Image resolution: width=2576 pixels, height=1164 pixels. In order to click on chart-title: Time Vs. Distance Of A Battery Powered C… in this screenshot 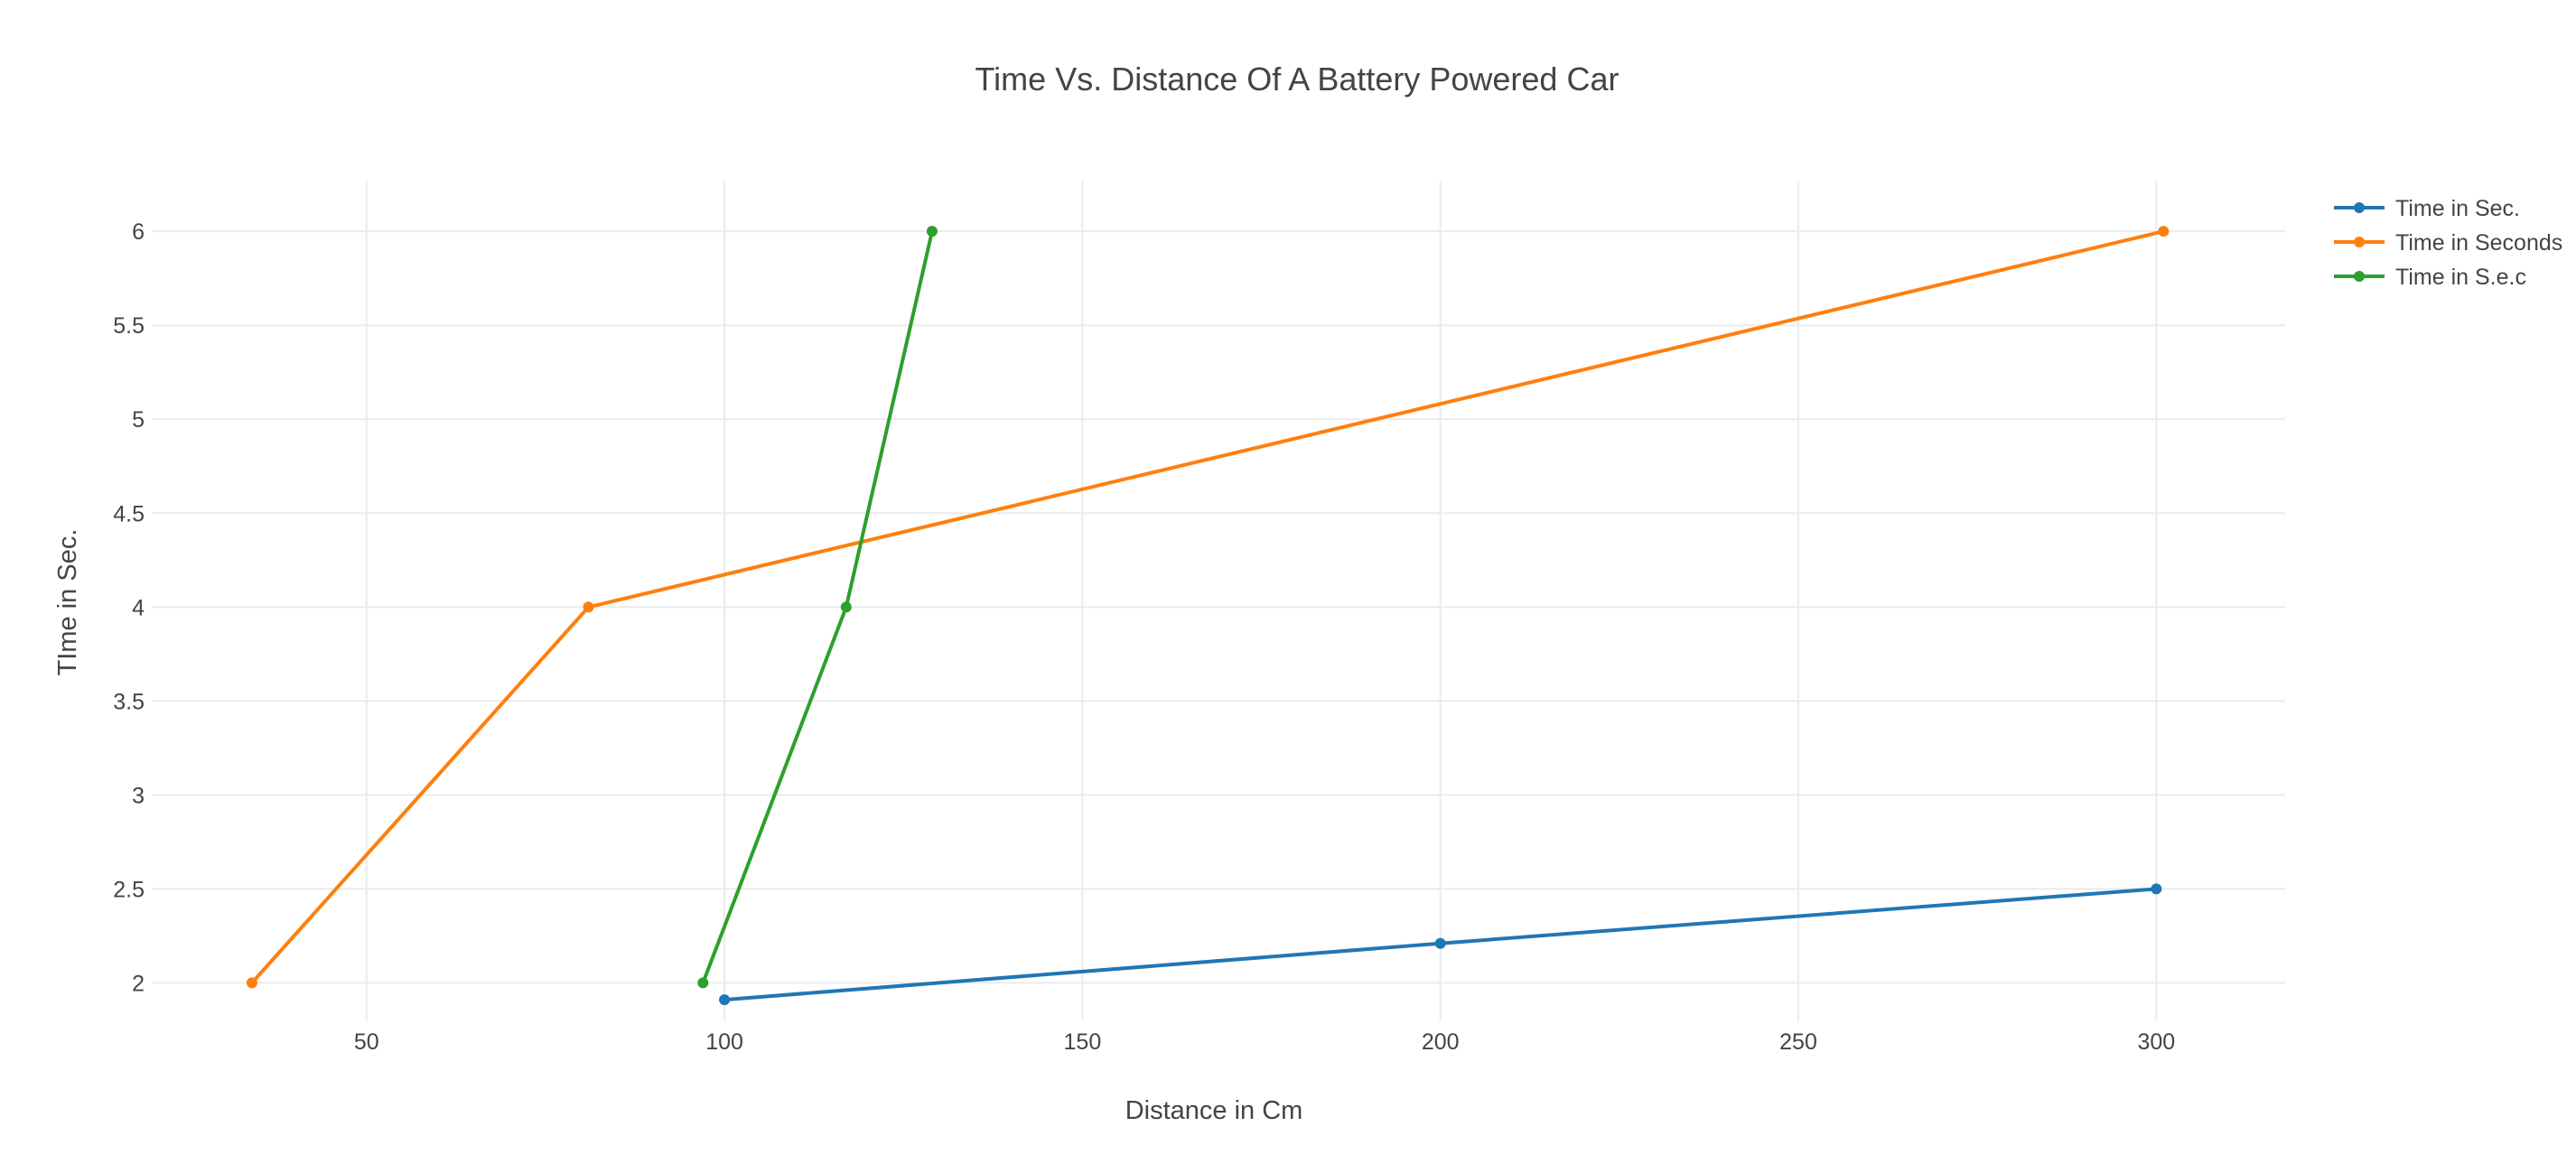, I will do `click(1297, 79)`.